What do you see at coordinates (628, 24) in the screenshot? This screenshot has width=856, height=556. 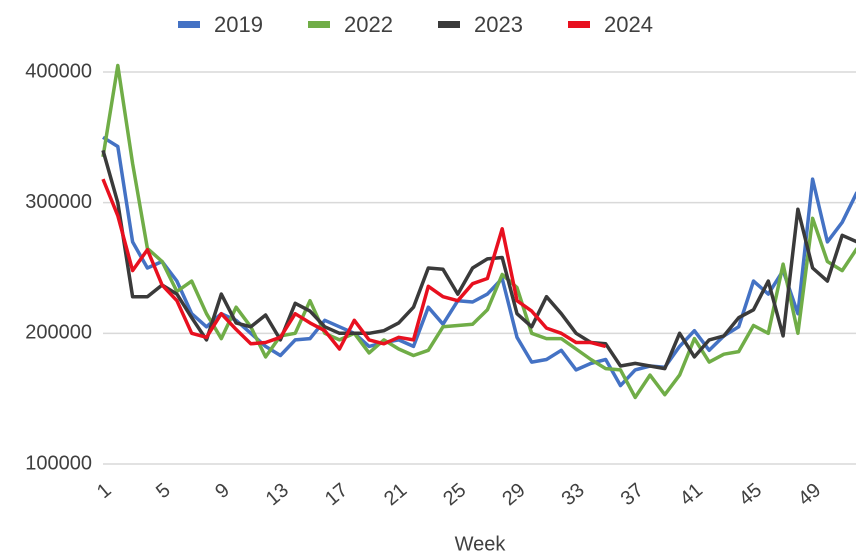 I see `legend-label: 2024` at bounding box center [628, 24].